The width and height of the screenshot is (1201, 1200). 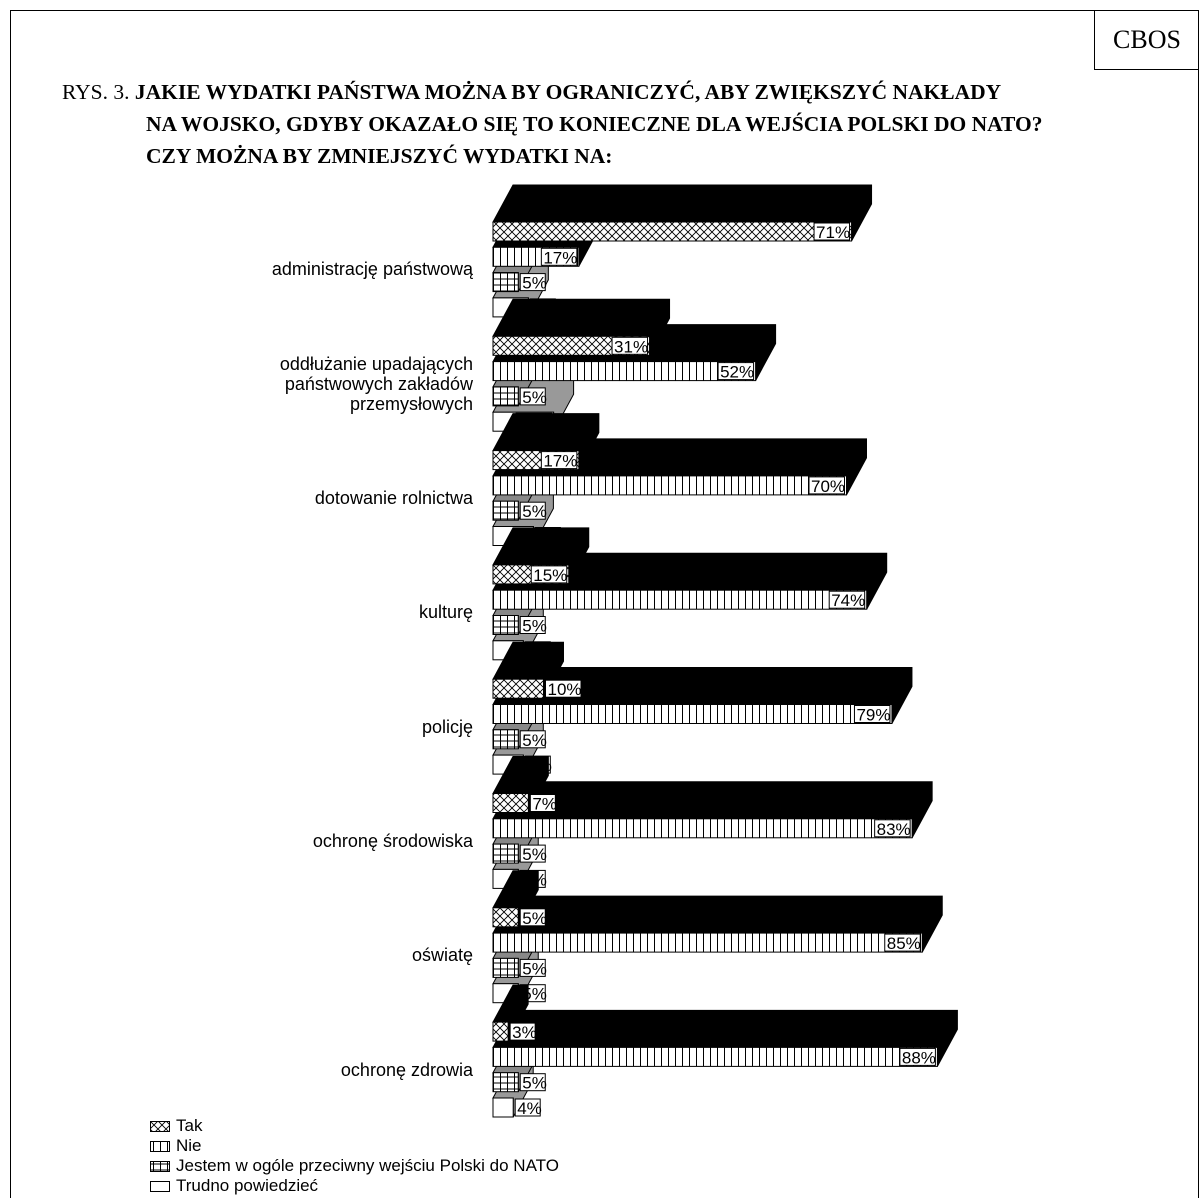 What do you see at coordinates (447, 726) in the screenshot?
I see `category-label-line: policję` at bounding box center [447, 726].